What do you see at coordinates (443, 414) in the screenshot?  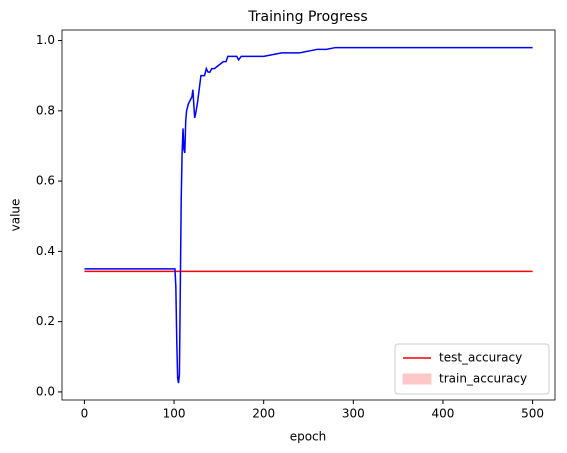 I see `x-tick-label: 400` at bounding box center [443, 414].